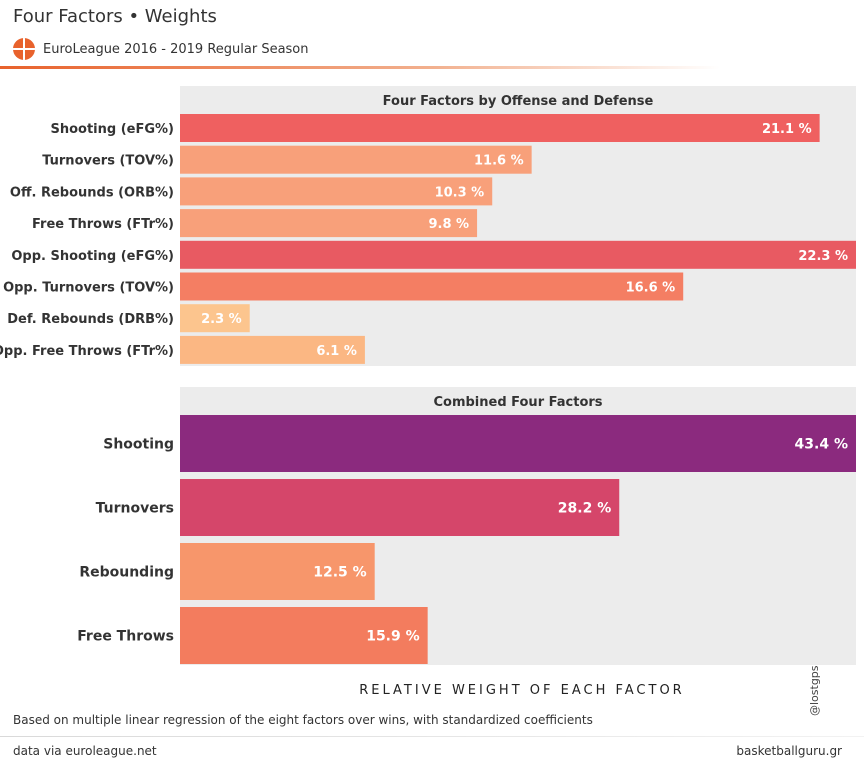 This screenshot has height=768, width=864. Describe the element at coordinates (125, 637) in the screenshot. I see `category-label: Free Throws` at that location.